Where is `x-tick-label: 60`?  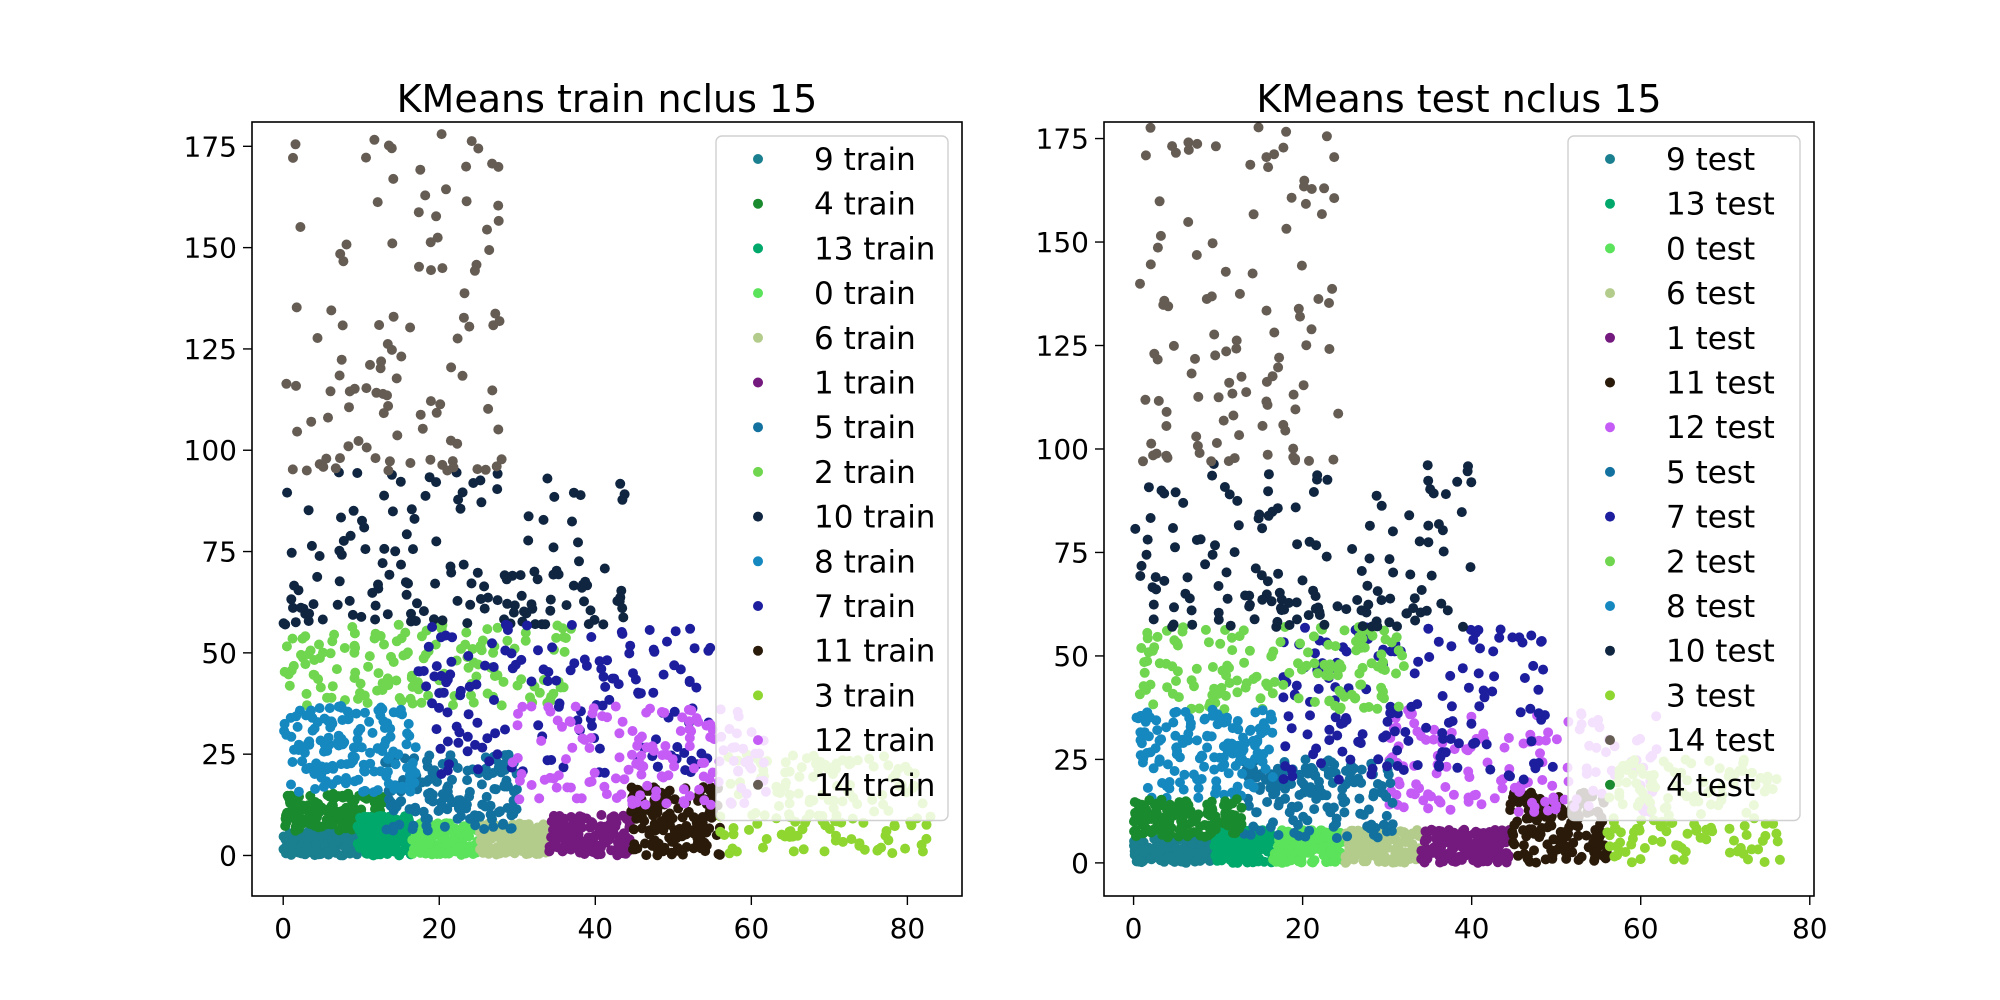 x-tick-label: 60 is located at coordinates (752, 928).